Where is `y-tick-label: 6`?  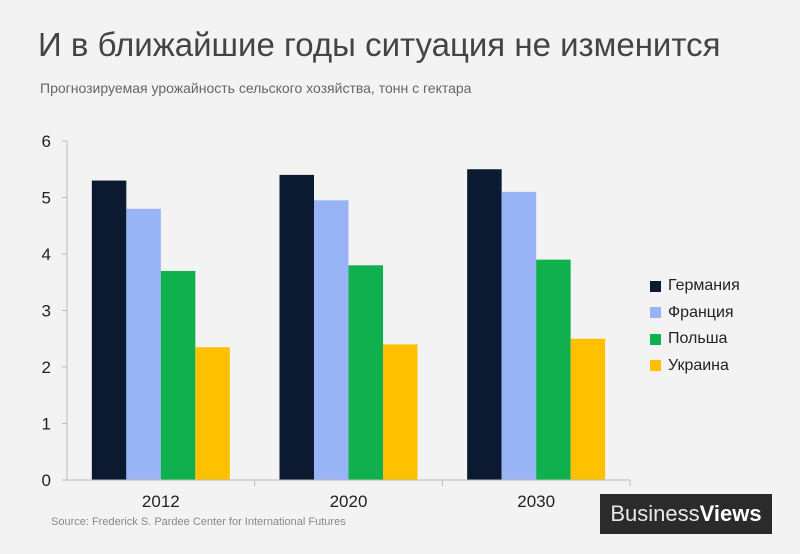 y-tick-label: 6 is located at coordinates (46, 141).